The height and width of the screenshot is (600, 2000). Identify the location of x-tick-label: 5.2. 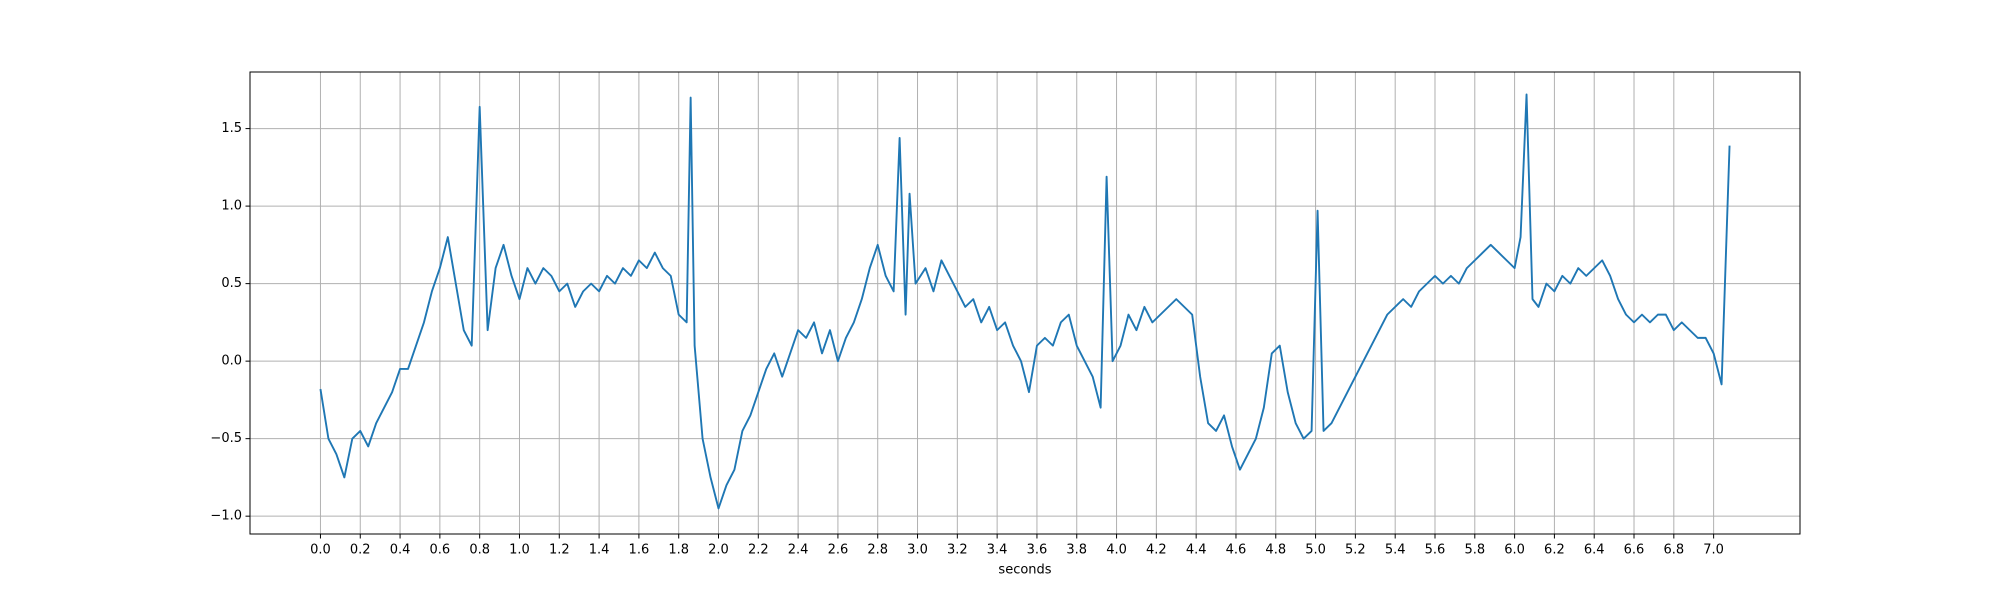
(1355, 550).